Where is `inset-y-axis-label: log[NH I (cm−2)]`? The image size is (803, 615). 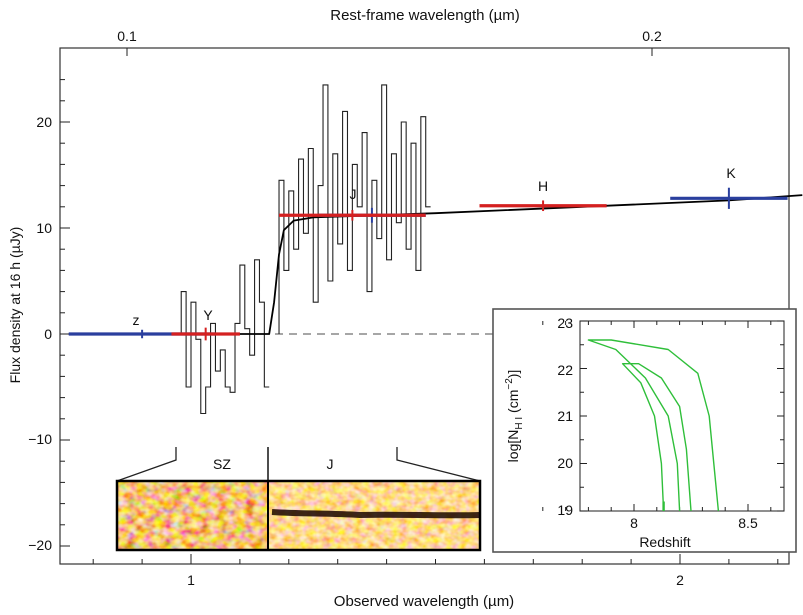 inset-y-axis-label: log[NH I (cm−2)] is located at coordinates (514, 416).